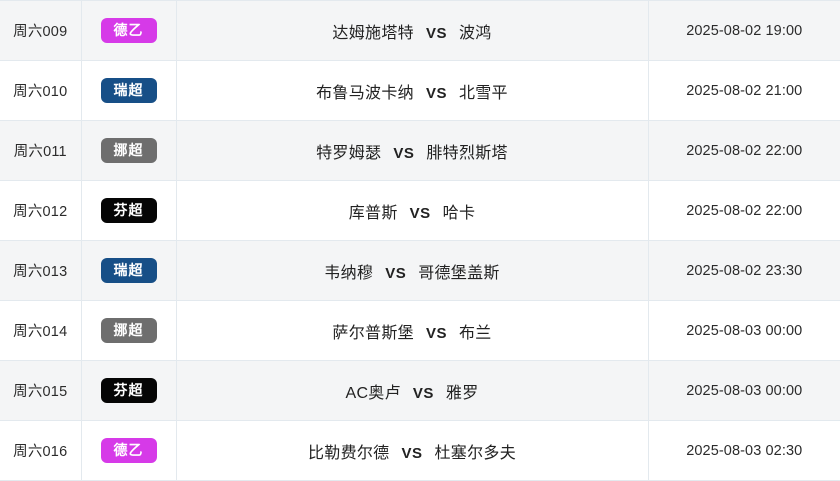  What do you see at coordinates (475, 33) in the screenshot?
I see `away-team-label: 波鸿` at bounding box center [475, 33].